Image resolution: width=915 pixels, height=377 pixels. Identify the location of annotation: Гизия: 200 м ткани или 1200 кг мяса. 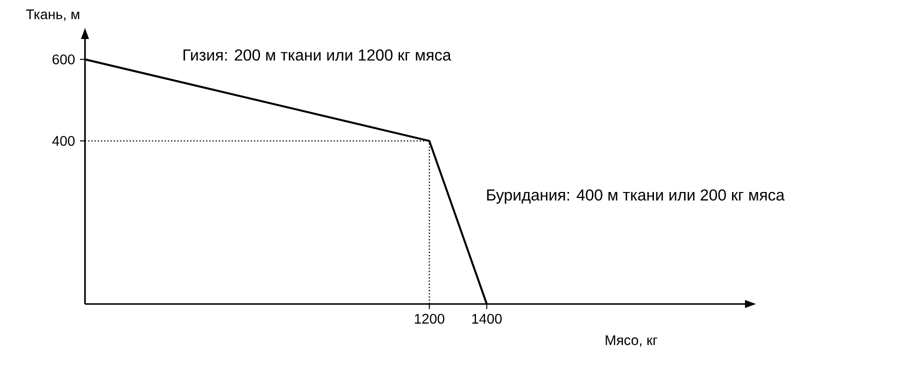
(318, 55).